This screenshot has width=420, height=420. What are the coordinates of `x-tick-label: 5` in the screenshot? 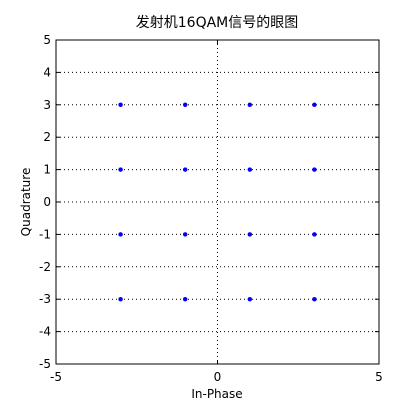 It's located at (379, 377).